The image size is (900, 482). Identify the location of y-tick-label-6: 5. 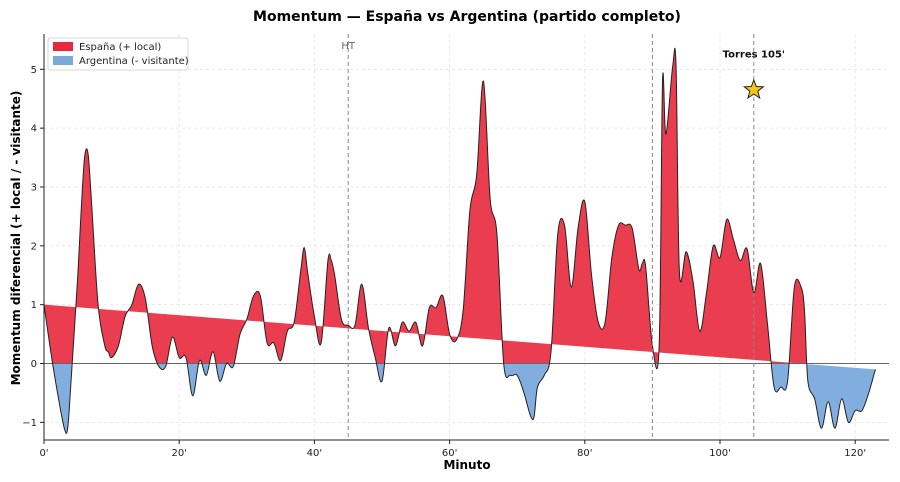
(34, 70).